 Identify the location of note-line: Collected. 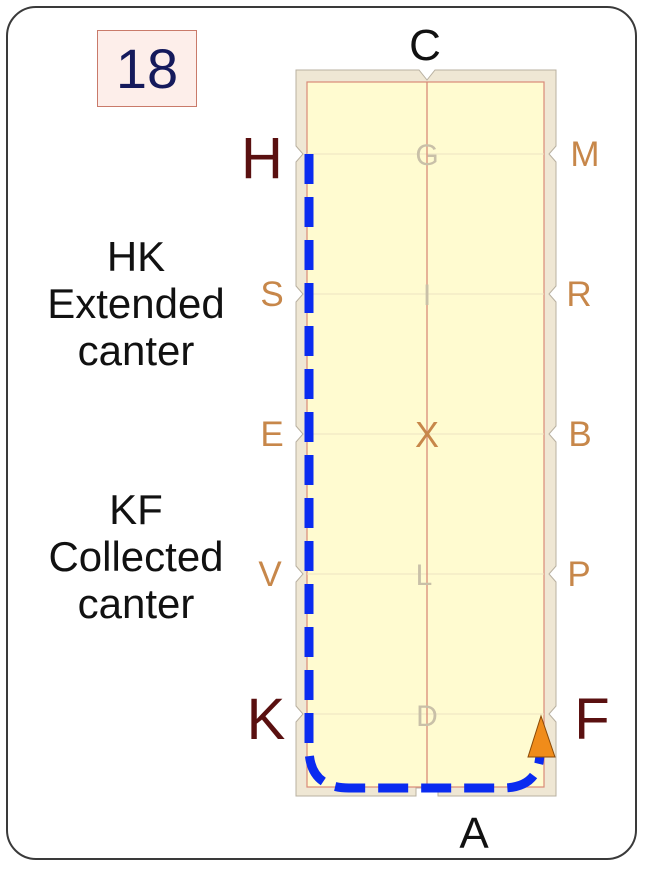
(136, 556).